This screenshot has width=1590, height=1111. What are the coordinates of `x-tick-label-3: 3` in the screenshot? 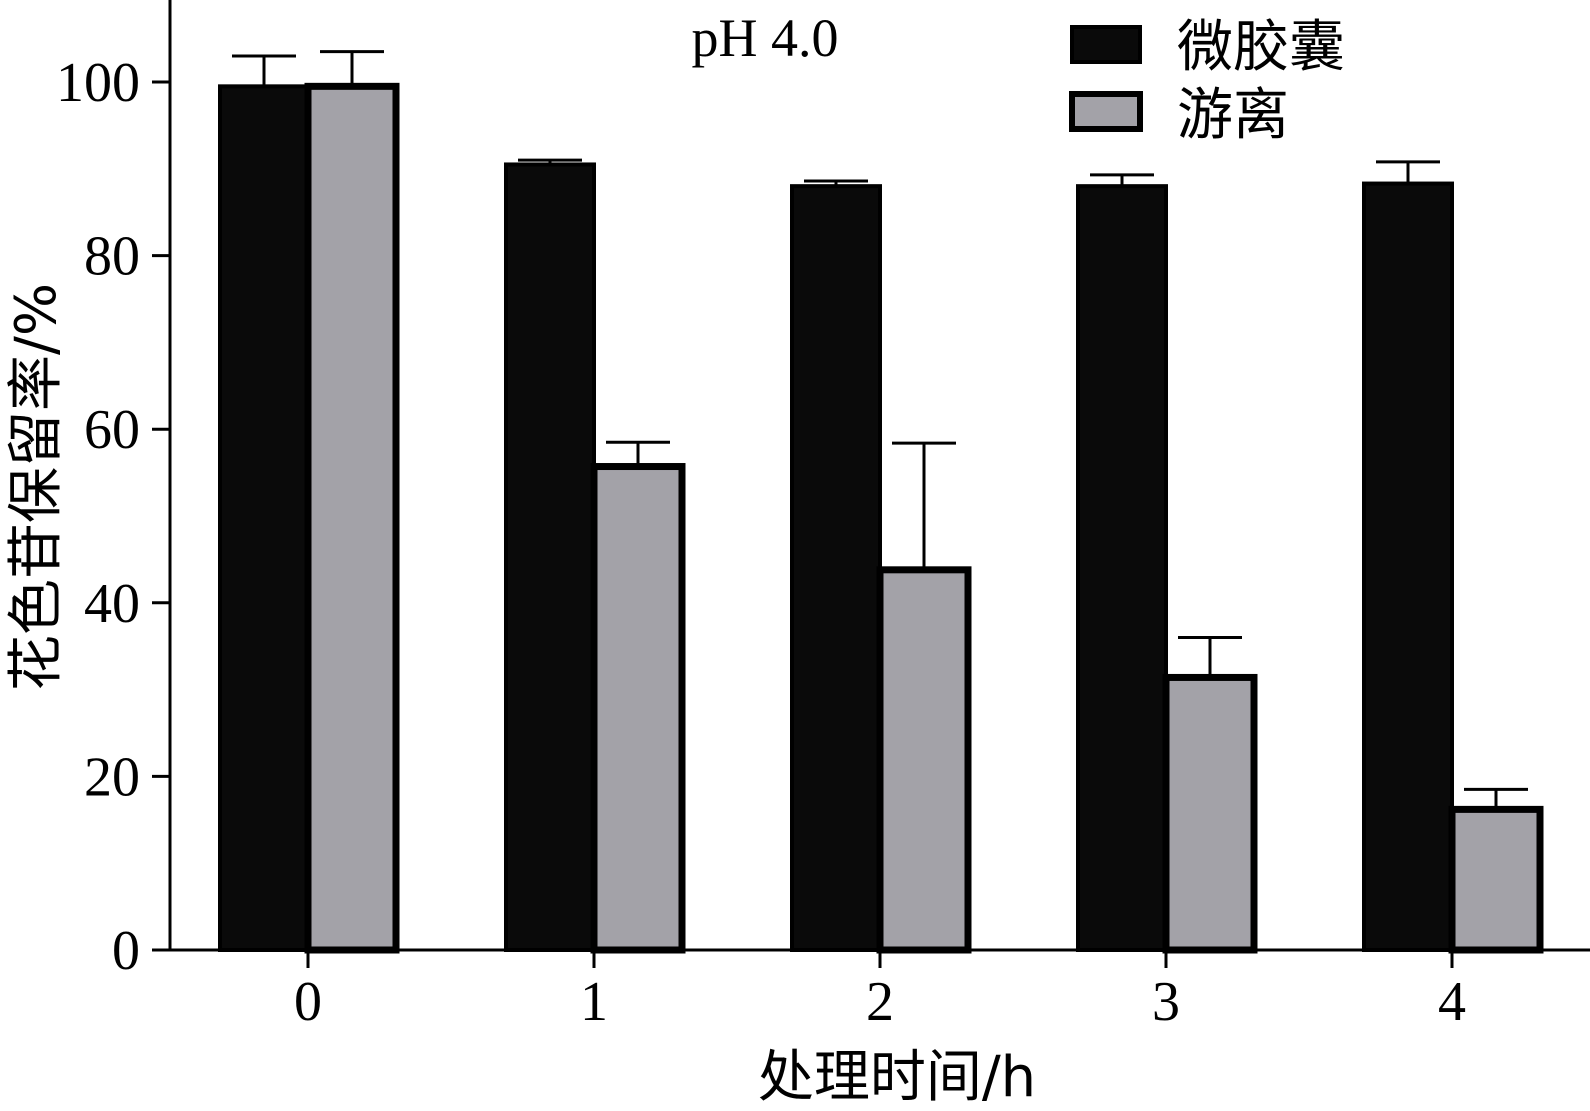 It's located at (1166, 1002).